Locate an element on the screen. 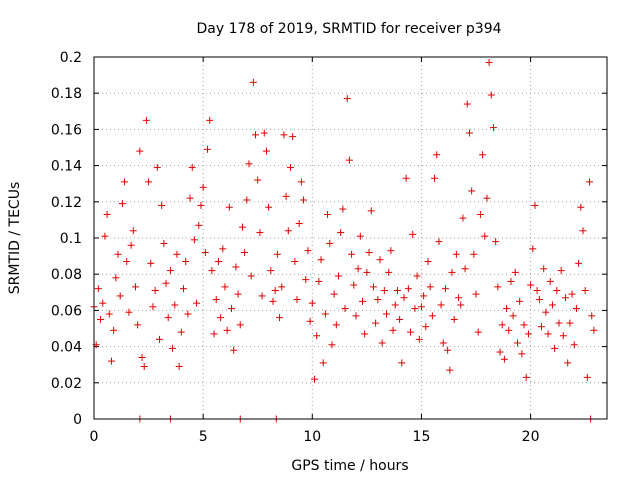 This screenshot has height=480, width=640. x-tick-label: 0 is located at coordinates (94, 437).